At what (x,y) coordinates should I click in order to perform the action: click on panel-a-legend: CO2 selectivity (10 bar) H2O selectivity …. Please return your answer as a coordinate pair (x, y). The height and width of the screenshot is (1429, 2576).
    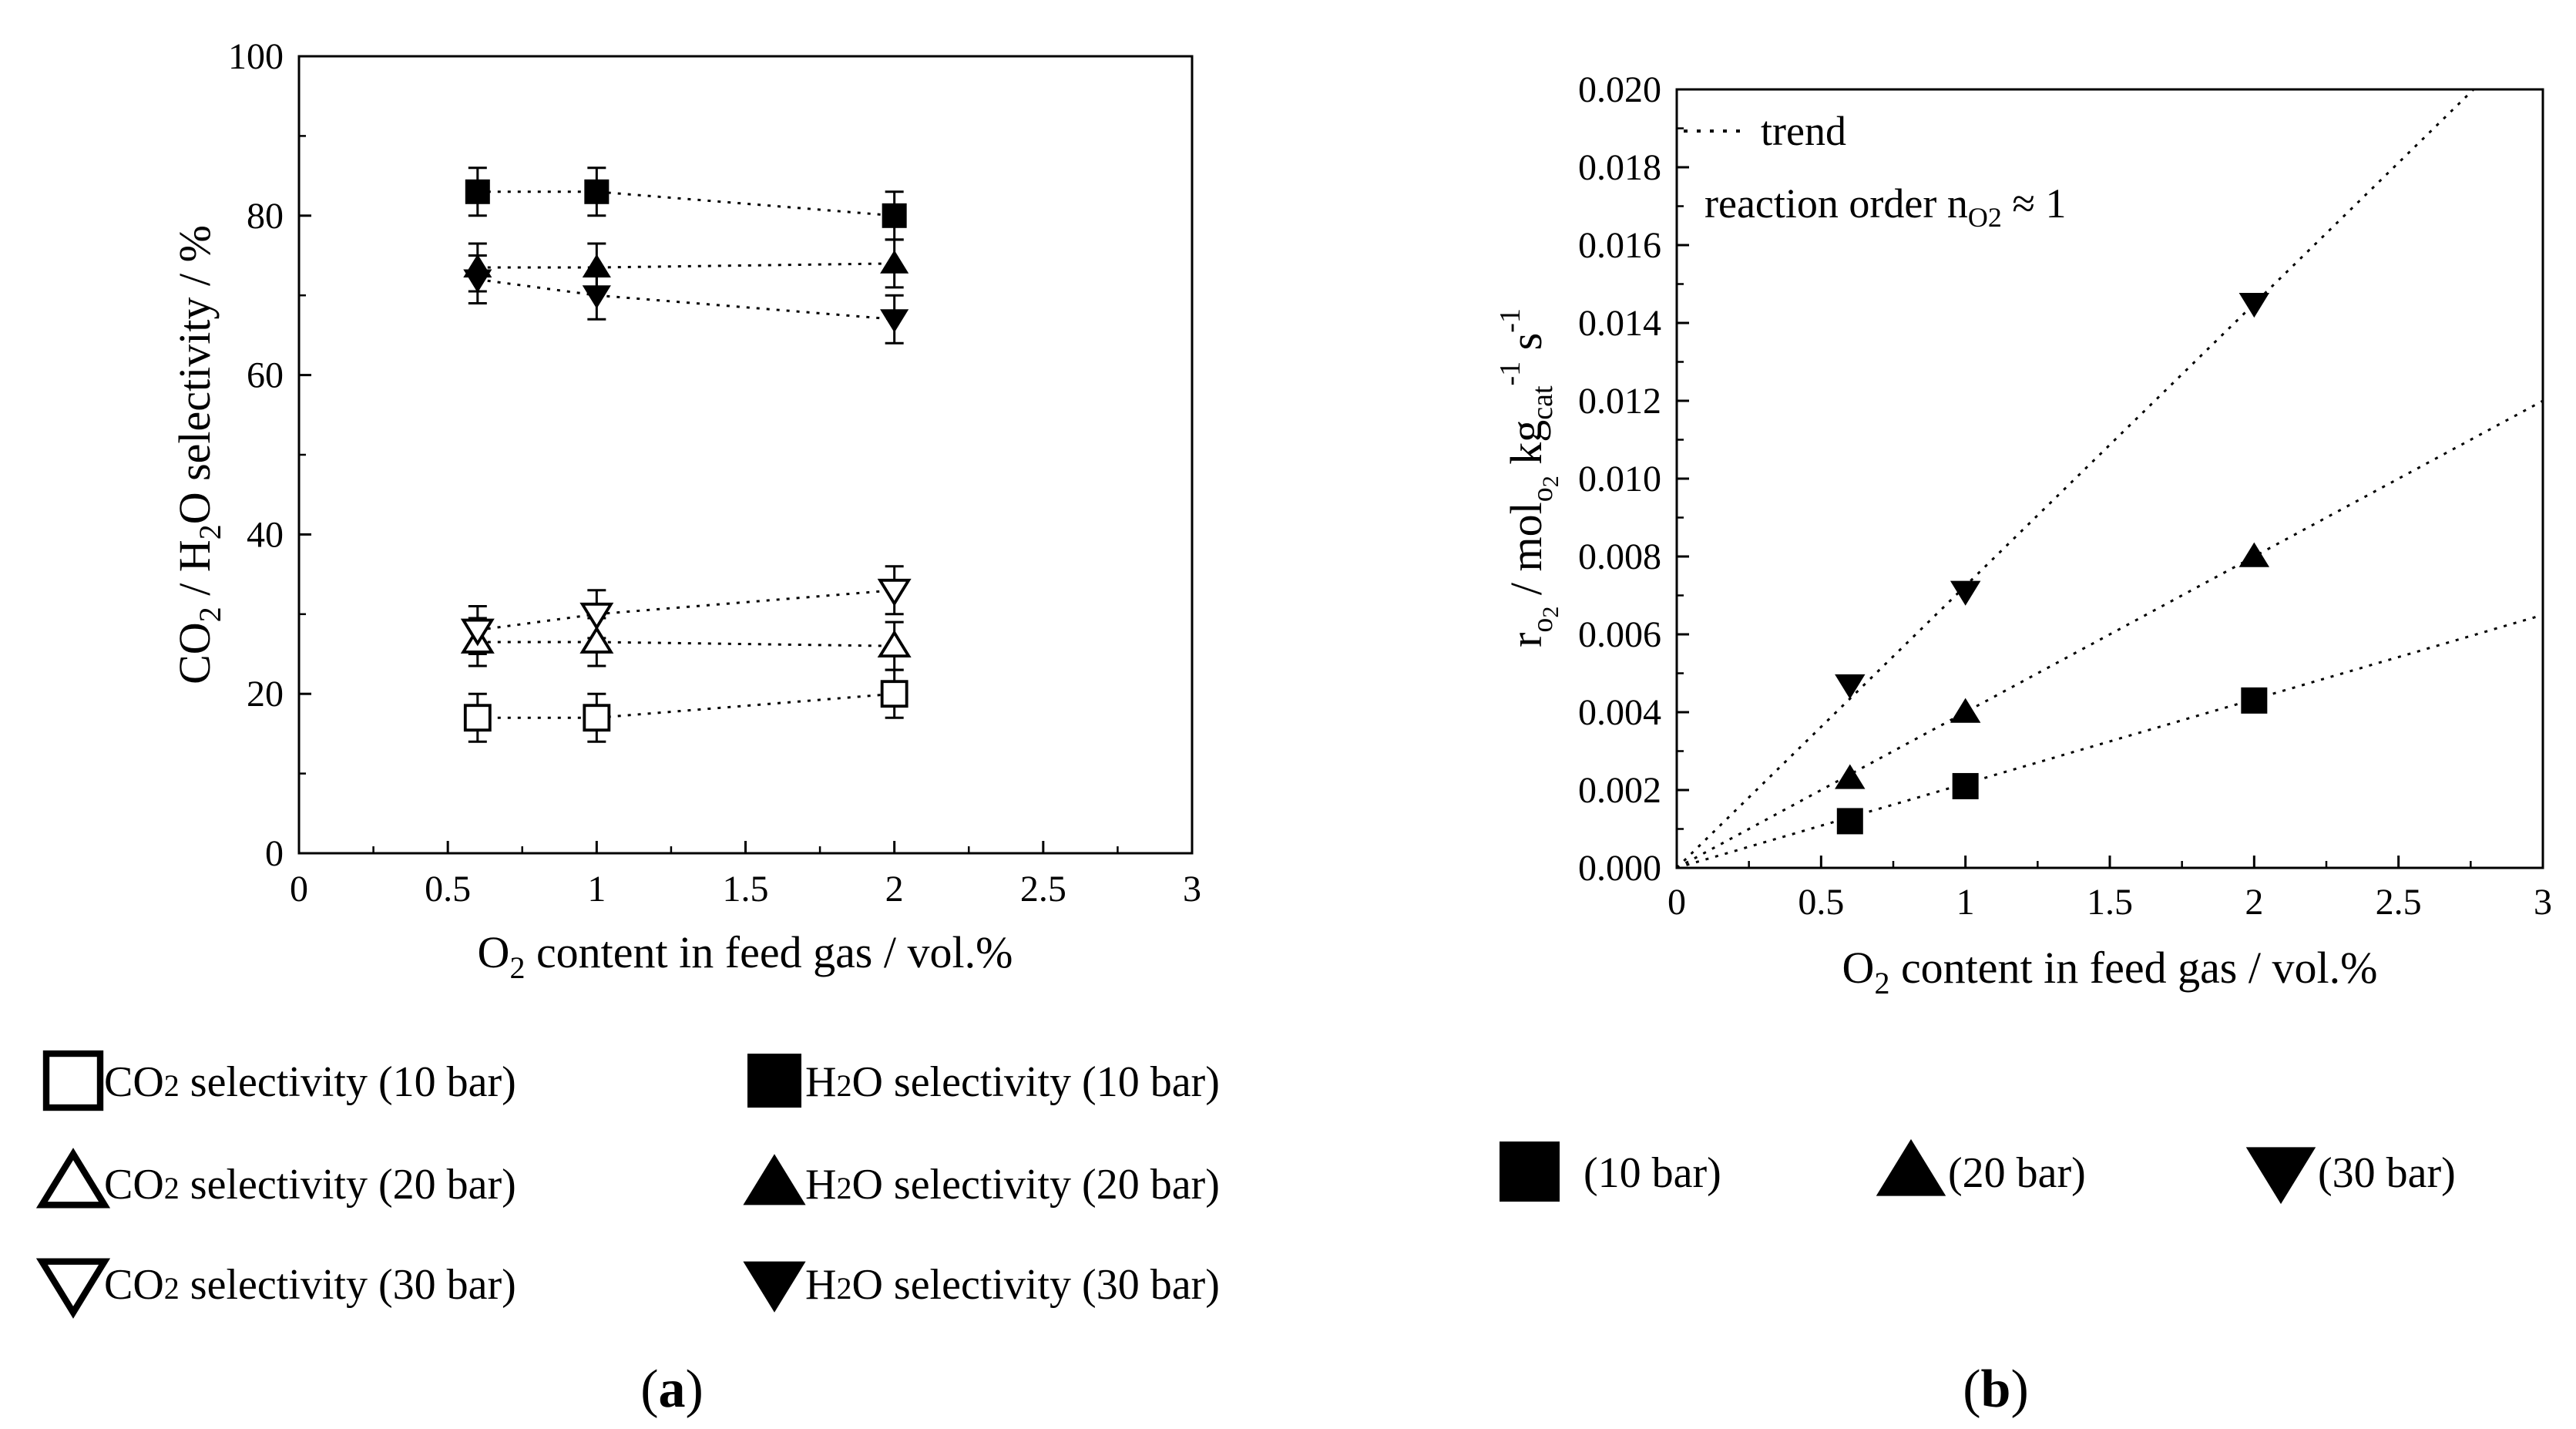
    Looking at the image, I should click on (627, 1184).